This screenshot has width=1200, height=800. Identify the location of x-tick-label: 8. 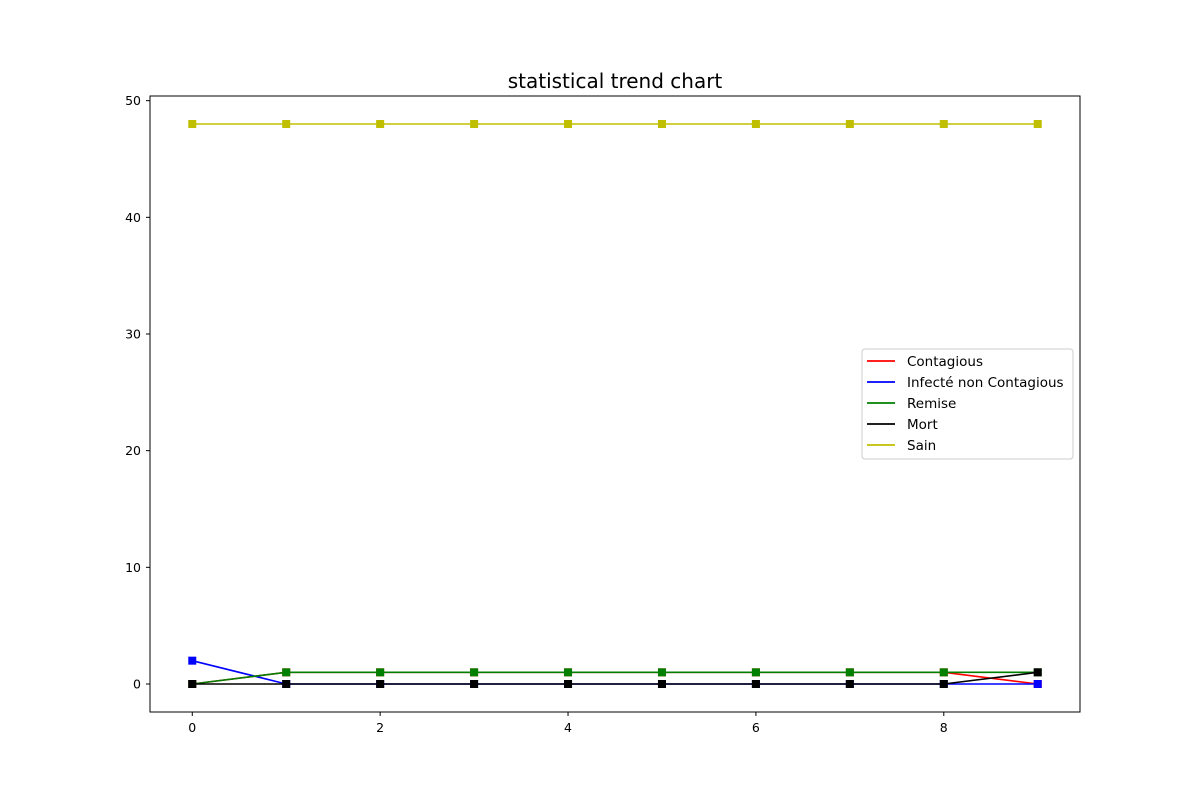
(944, 727).